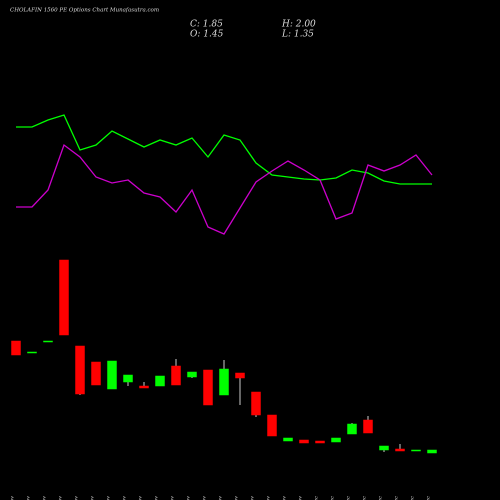 The width and height of the screenshot is (500, 500). I want to click on x-tick-label: 04 Nov, so click(29, 498).